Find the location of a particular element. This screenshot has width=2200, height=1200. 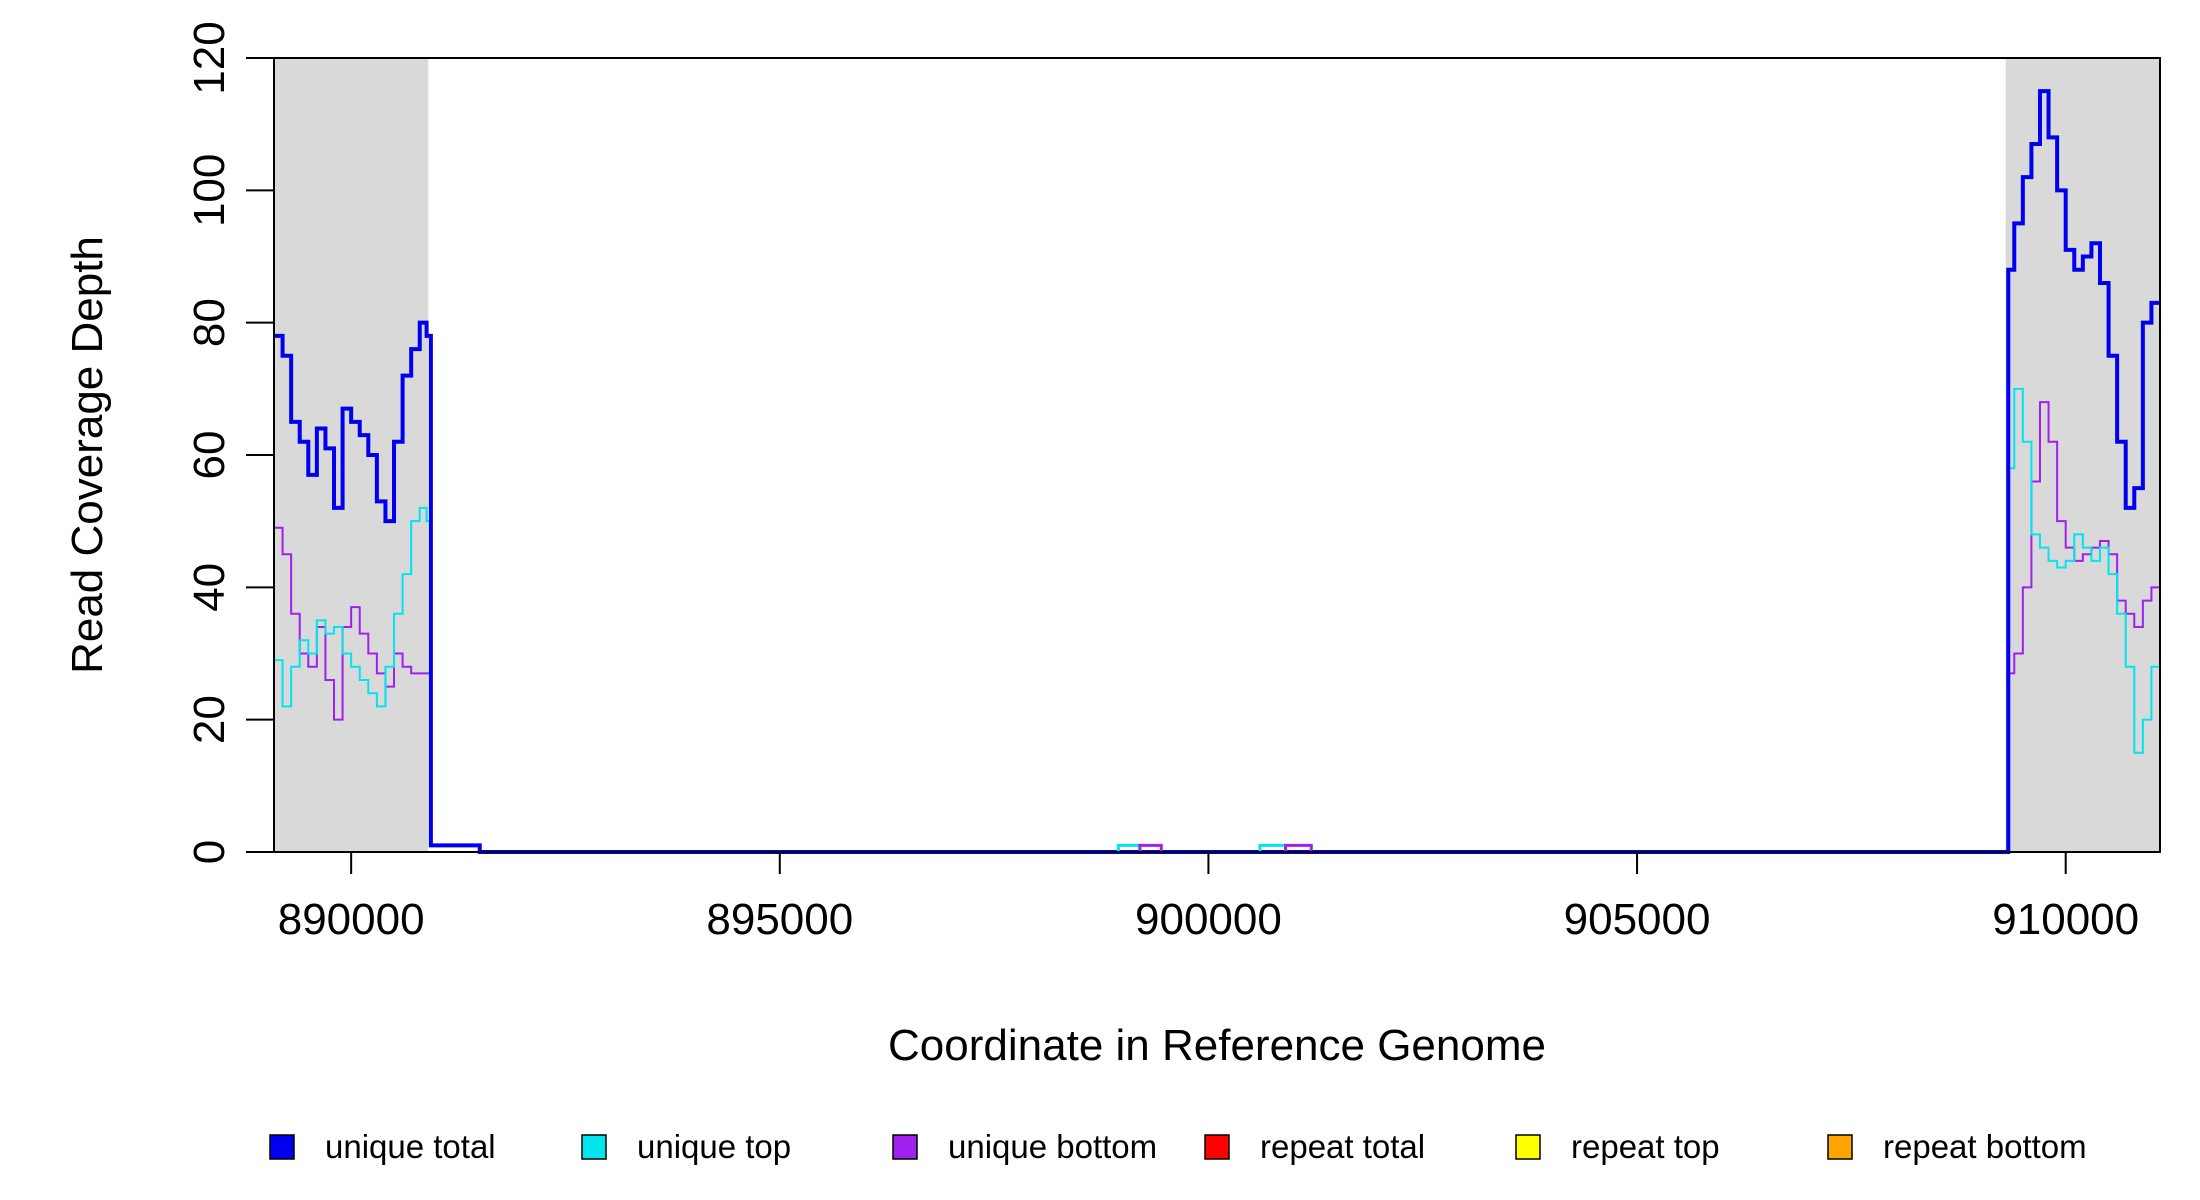

x-axis-title: Coordinate in Reference Genome is located at coordinates (1217, 1045).